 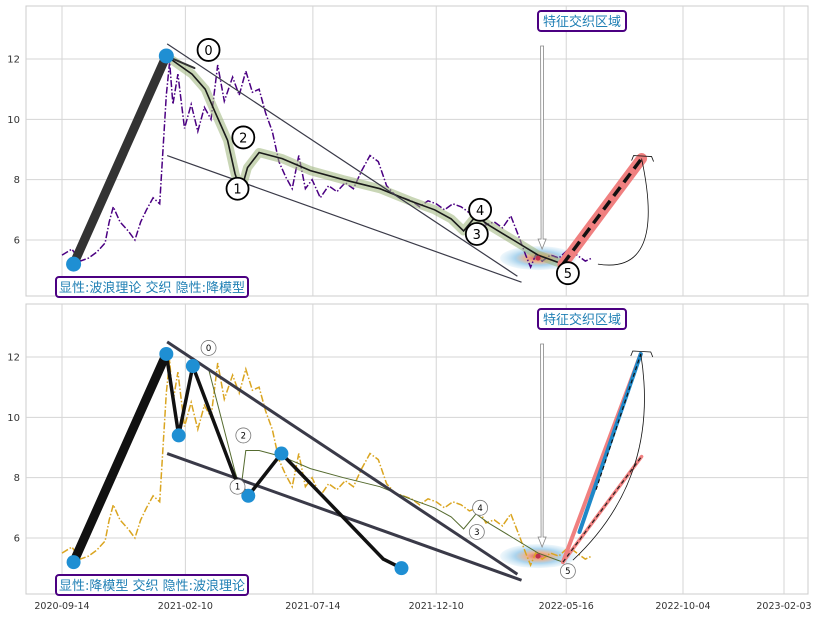 I want to click on x-tick-label: 2021-02-10, so click(x=185, y=606).